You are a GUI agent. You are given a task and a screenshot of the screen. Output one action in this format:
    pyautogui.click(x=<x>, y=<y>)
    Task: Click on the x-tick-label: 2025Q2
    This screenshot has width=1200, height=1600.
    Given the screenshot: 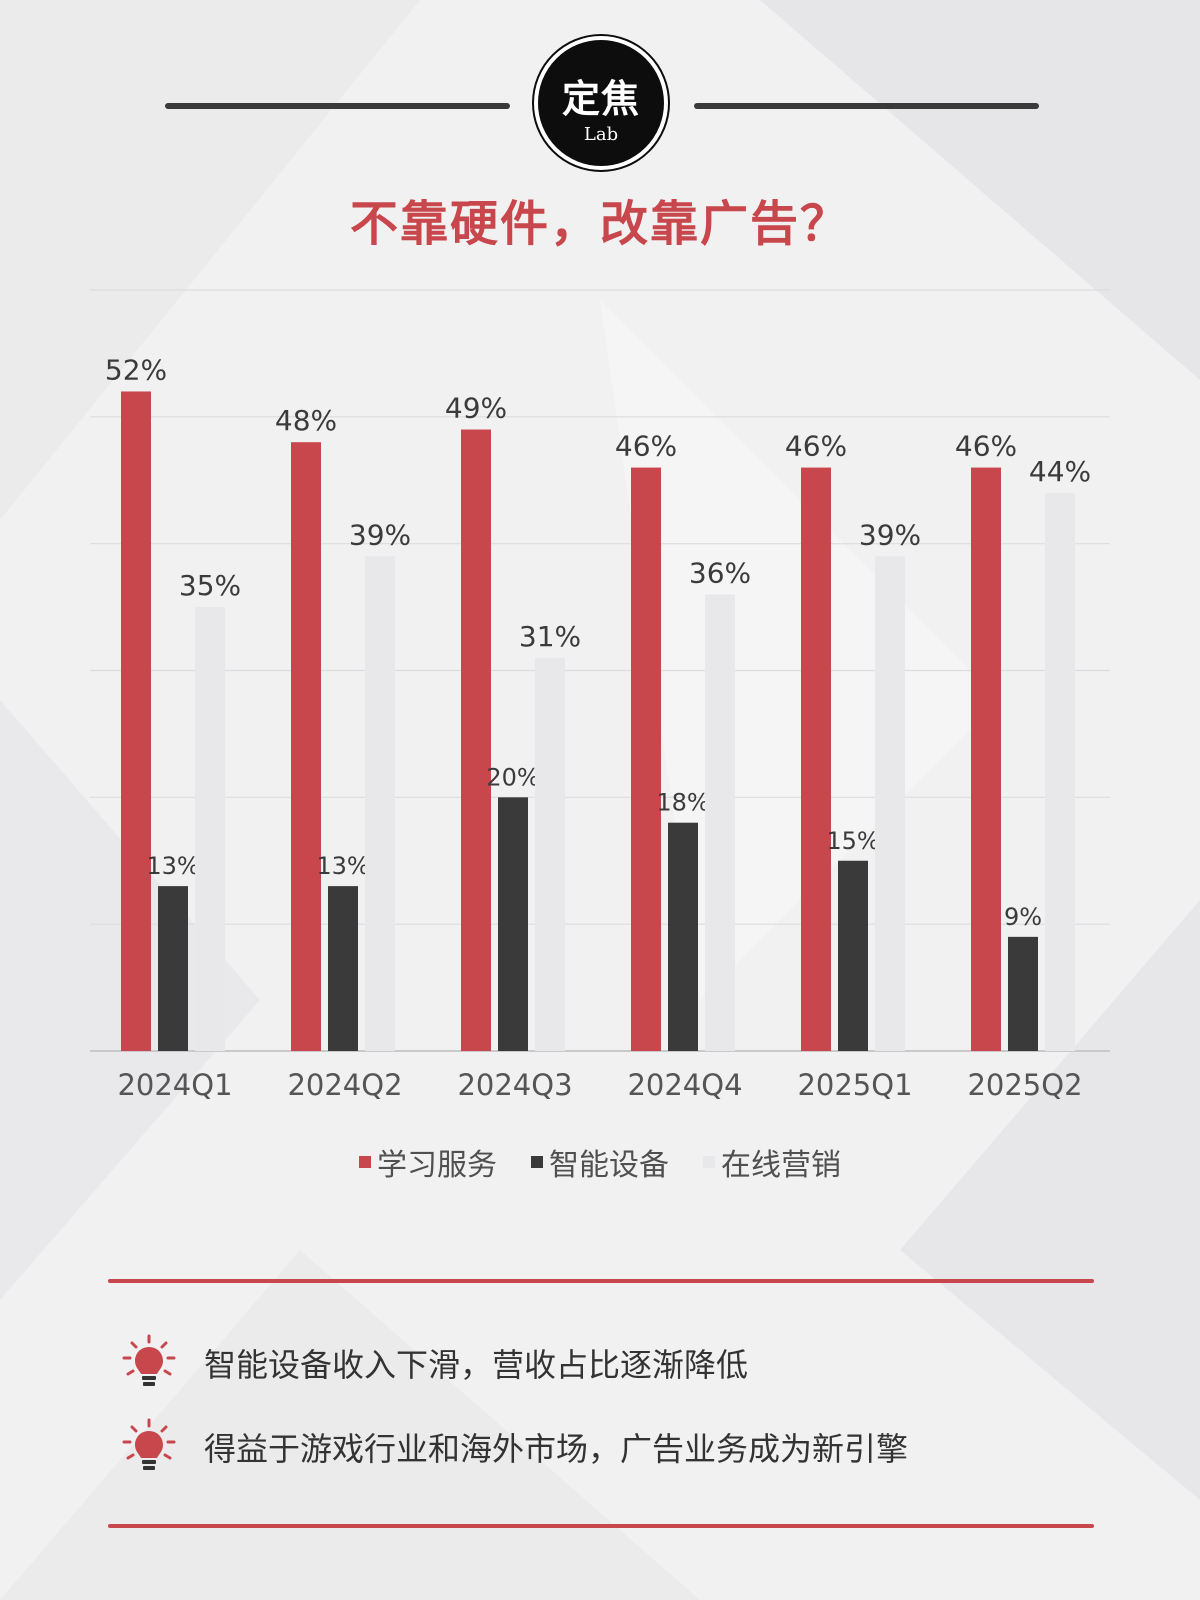 What is the action you would take?
    pyautogui.click(x=1024, y=1085)
    